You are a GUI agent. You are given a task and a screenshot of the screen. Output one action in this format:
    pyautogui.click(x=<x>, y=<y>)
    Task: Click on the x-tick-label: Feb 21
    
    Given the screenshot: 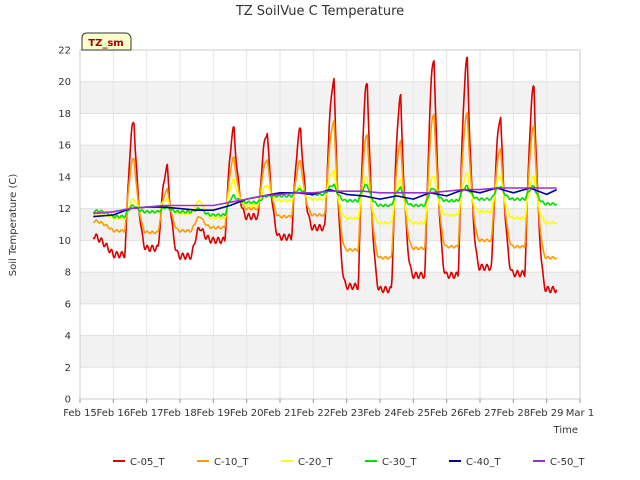 What is the action you would take?
    pyautogui.click(x=280, y=413)
    